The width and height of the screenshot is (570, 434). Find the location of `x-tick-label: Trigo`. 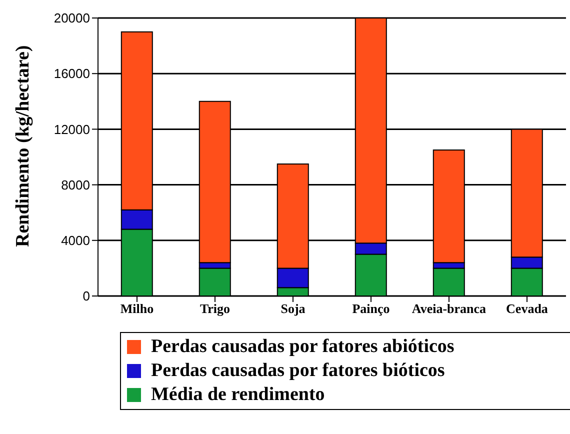

x-tick-label: Trigo is located at coordinates (215, 308).